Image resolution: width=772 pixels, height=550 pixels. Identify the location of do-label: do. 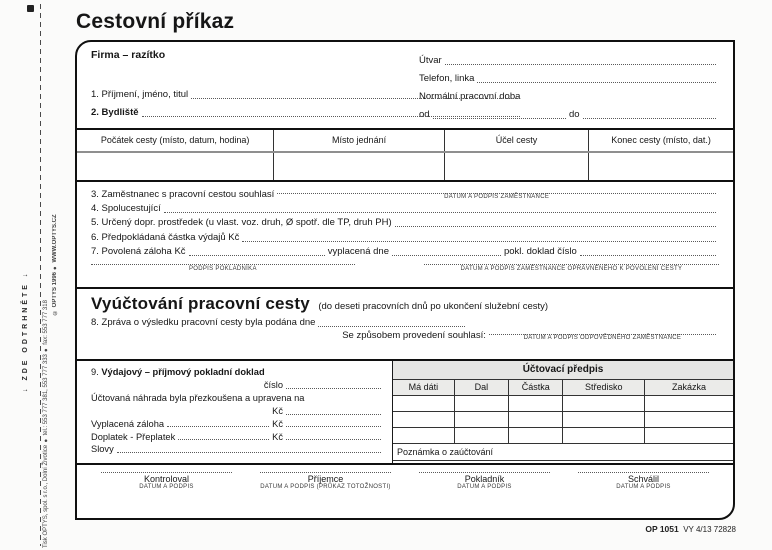
(574, 115).